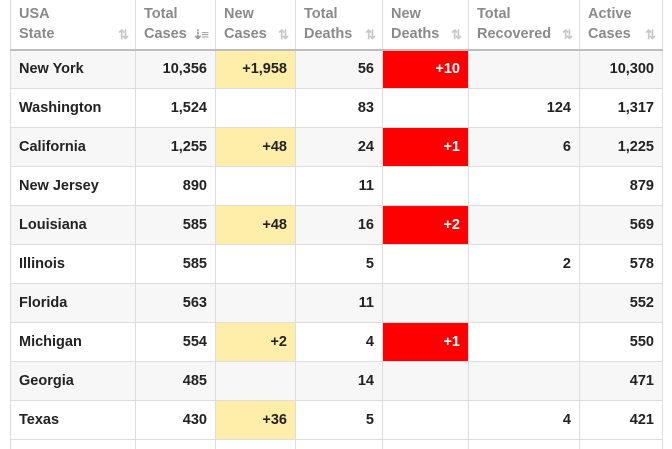 The height and width of the screenshot is (449, 672). I want to click on col-header-total-deaths: Total Deaths ⇅, so click(339, 25).